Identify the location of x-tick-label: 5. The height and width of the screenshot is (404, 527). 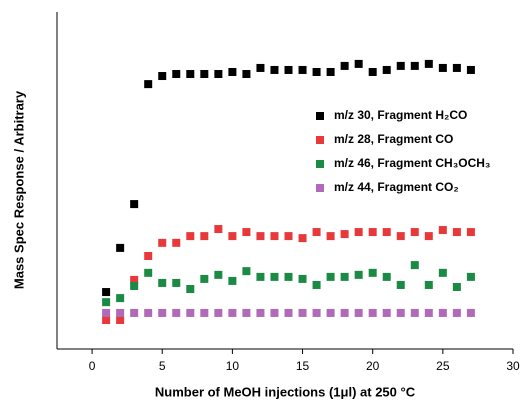
(162, 366).